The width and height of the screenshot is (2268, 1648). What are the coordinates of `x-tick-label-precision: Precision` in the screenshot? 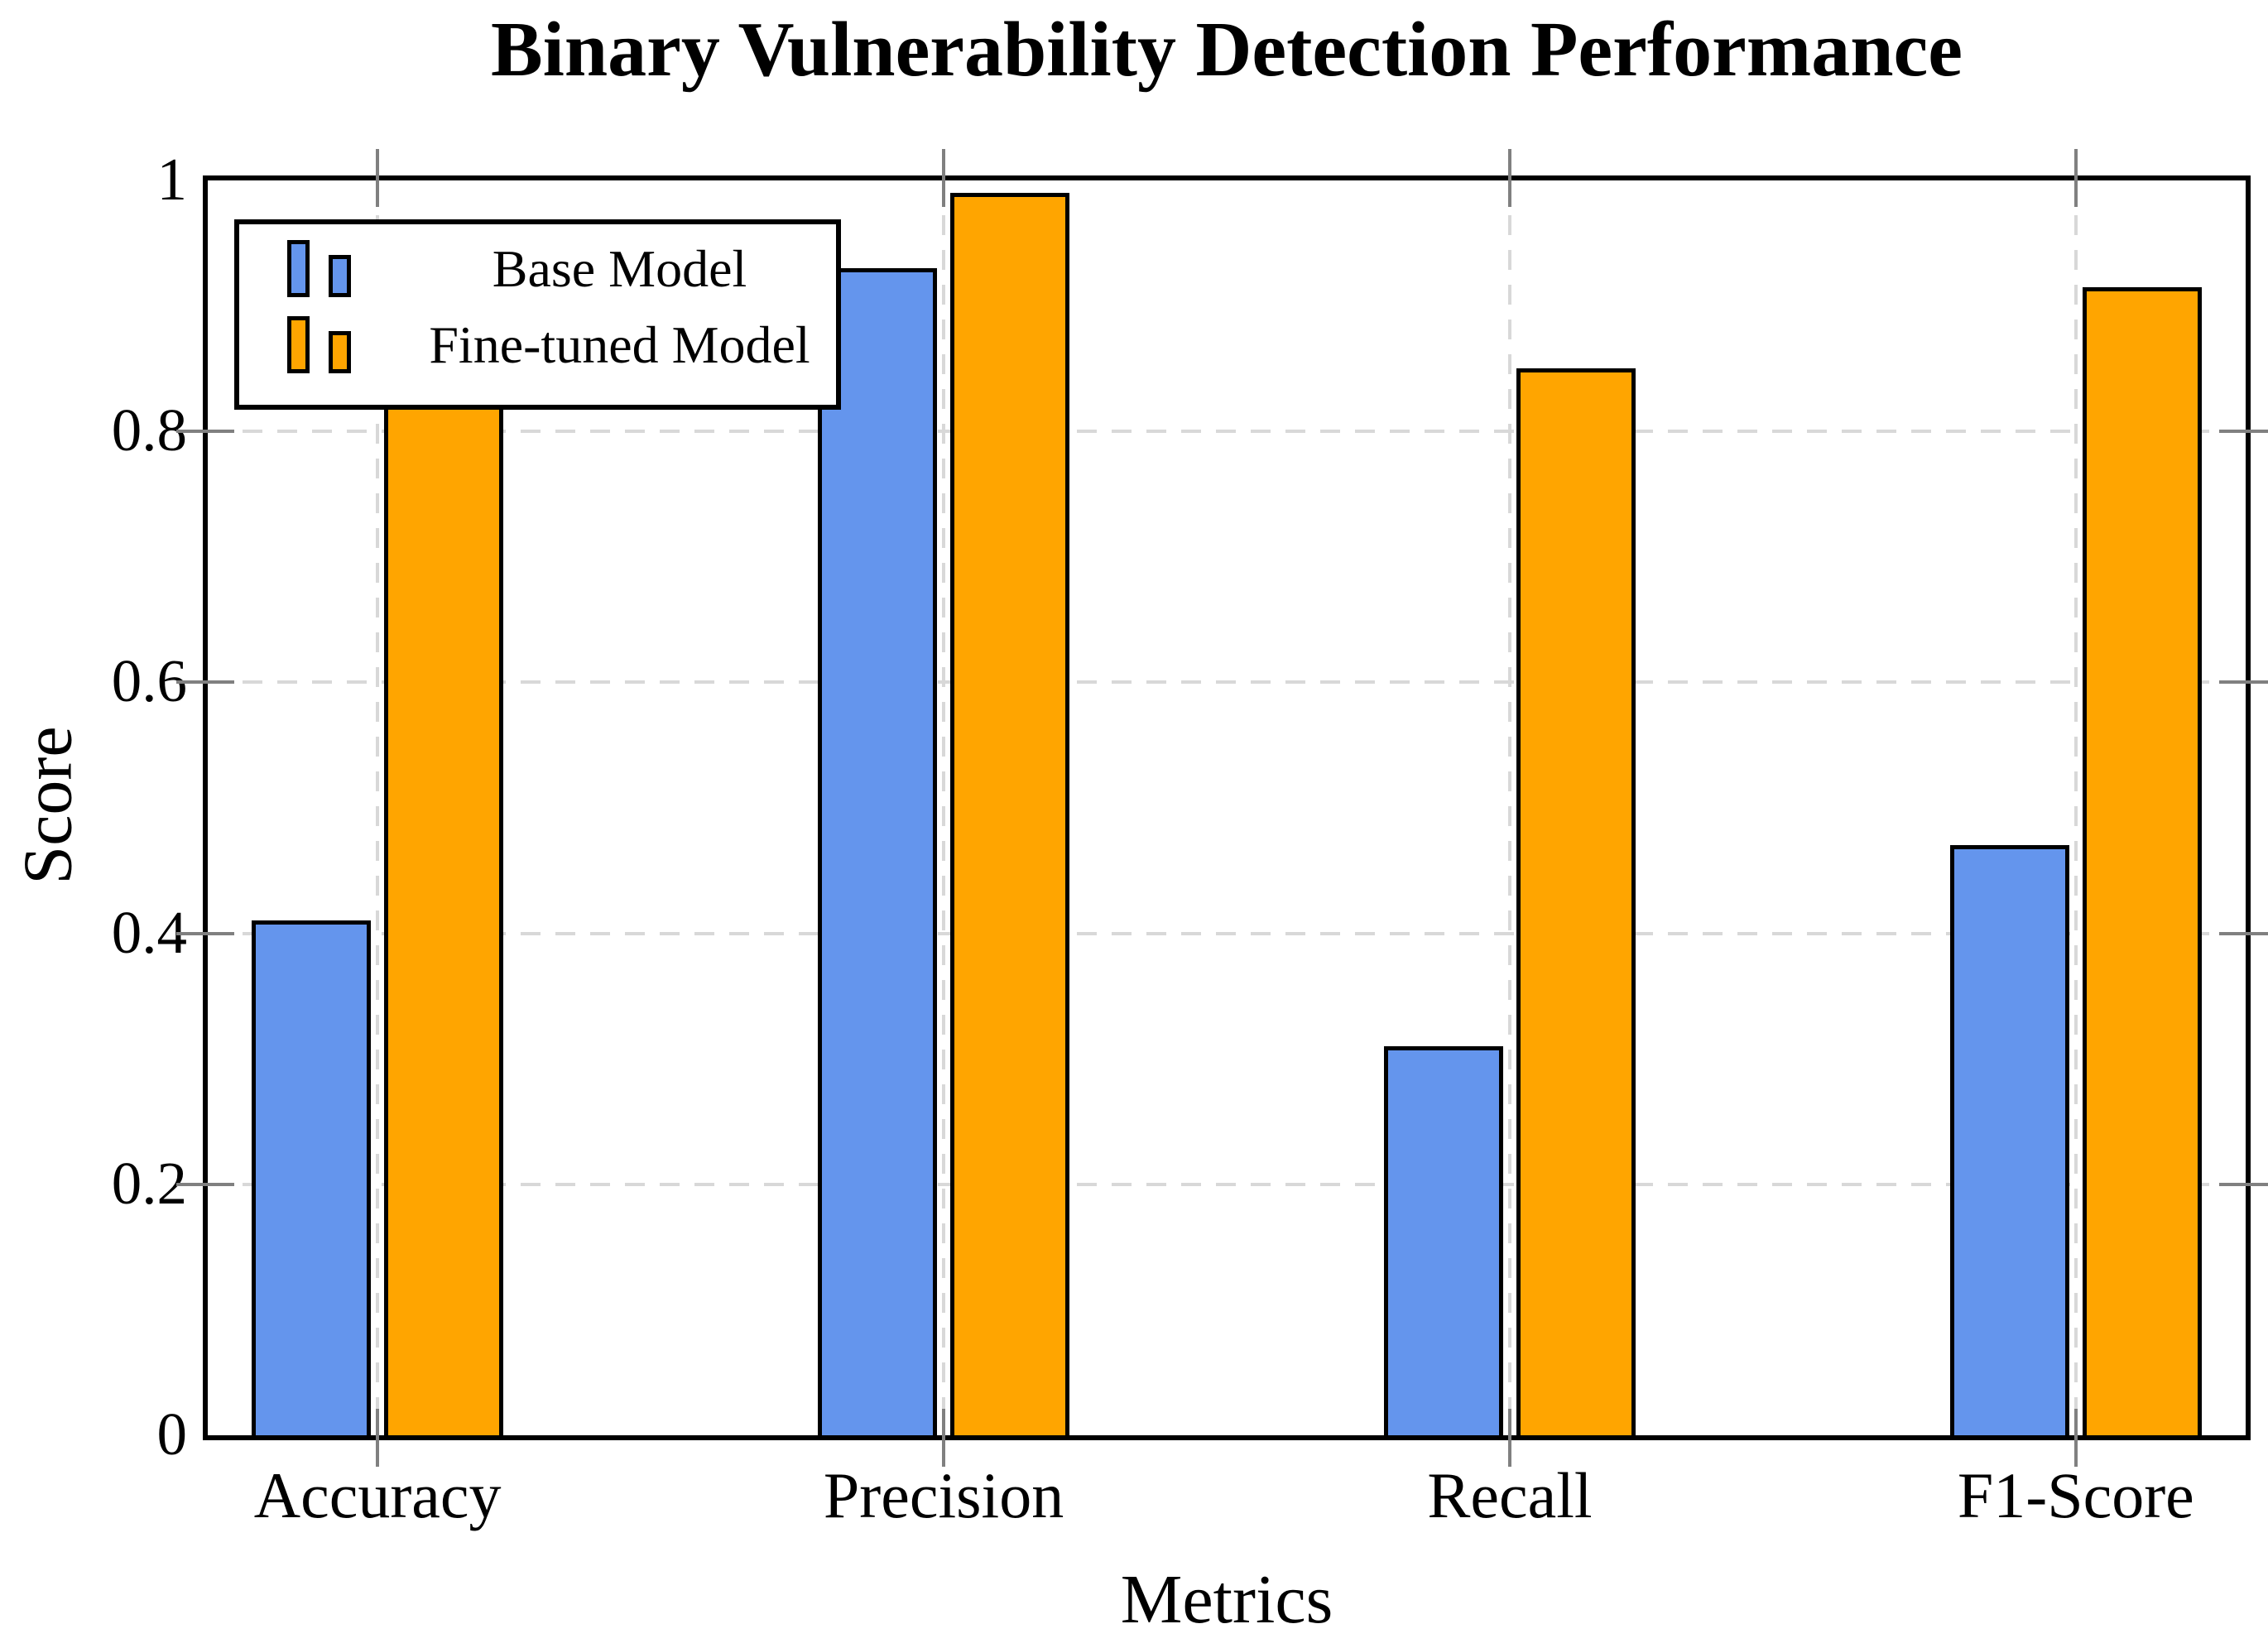 It's located at (943, 1495).